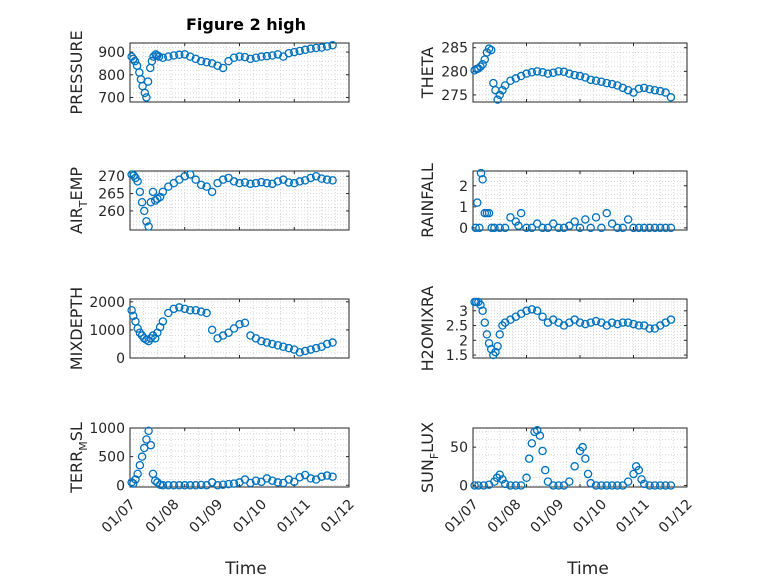 The image size is (778, 583). I want to click on y-tick-label: 0, so click(120, 359).